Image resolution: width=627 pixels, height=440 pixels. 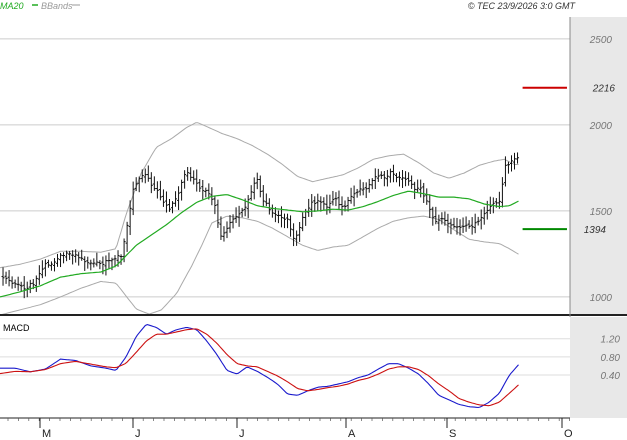 What do you see at coordinates (598, 367) in the screenshot?
I see `macd-axis-area` at bounding box center [598, 367].